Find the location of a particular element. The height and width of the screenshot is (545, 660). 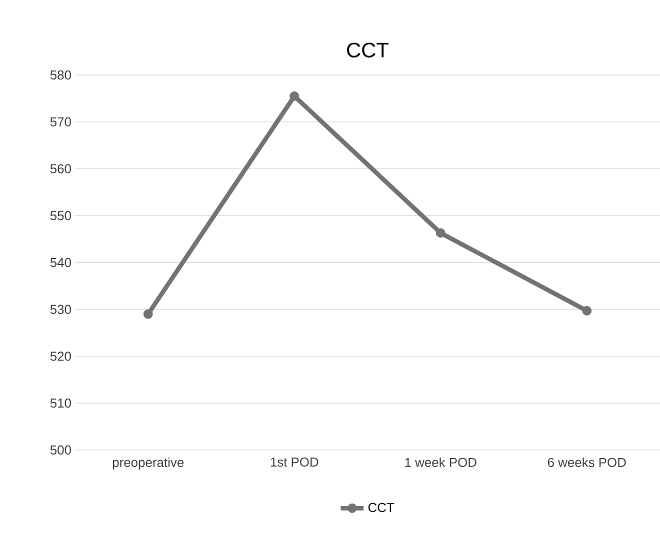

chart-title: CCT is located at coordinates (368, 50).